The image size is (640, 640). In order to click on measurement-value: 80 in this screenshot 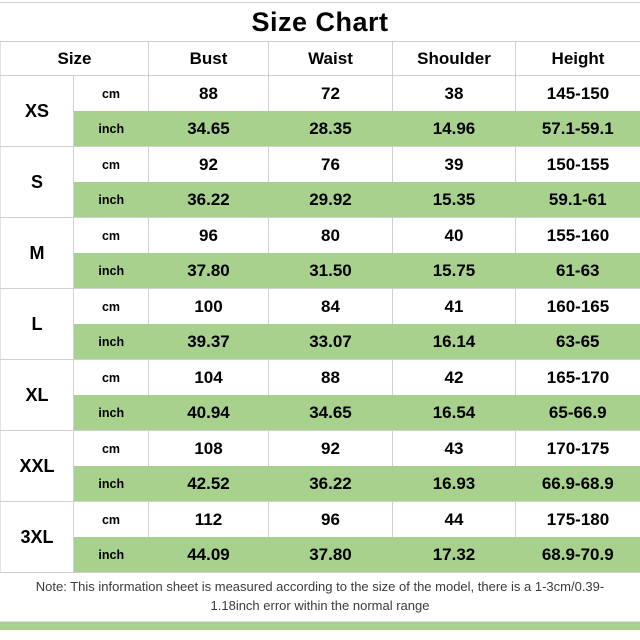, I will do `click(330, 235)`.